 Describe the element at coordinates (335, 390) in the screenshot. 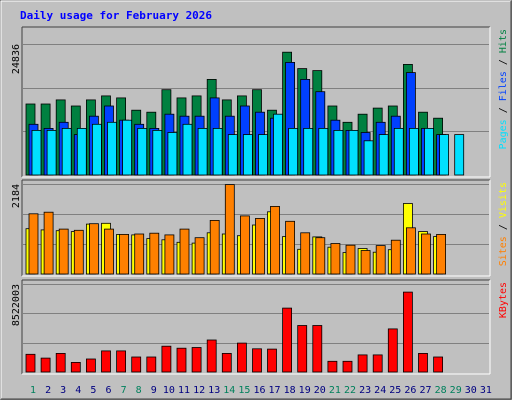

I see `x-tick-label: 21` at that location.